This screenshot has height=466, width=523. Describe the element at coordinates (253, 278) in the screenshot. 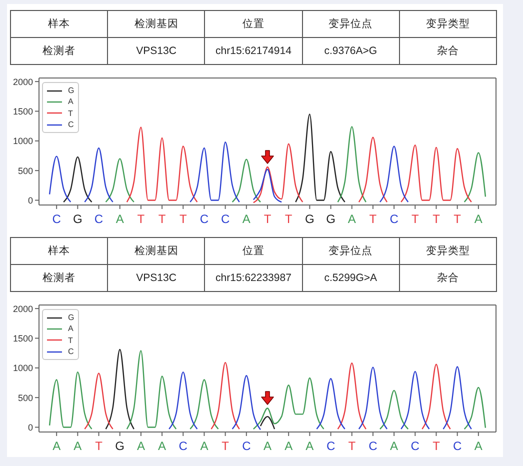

I see `text: chr15:62233987` at that location.